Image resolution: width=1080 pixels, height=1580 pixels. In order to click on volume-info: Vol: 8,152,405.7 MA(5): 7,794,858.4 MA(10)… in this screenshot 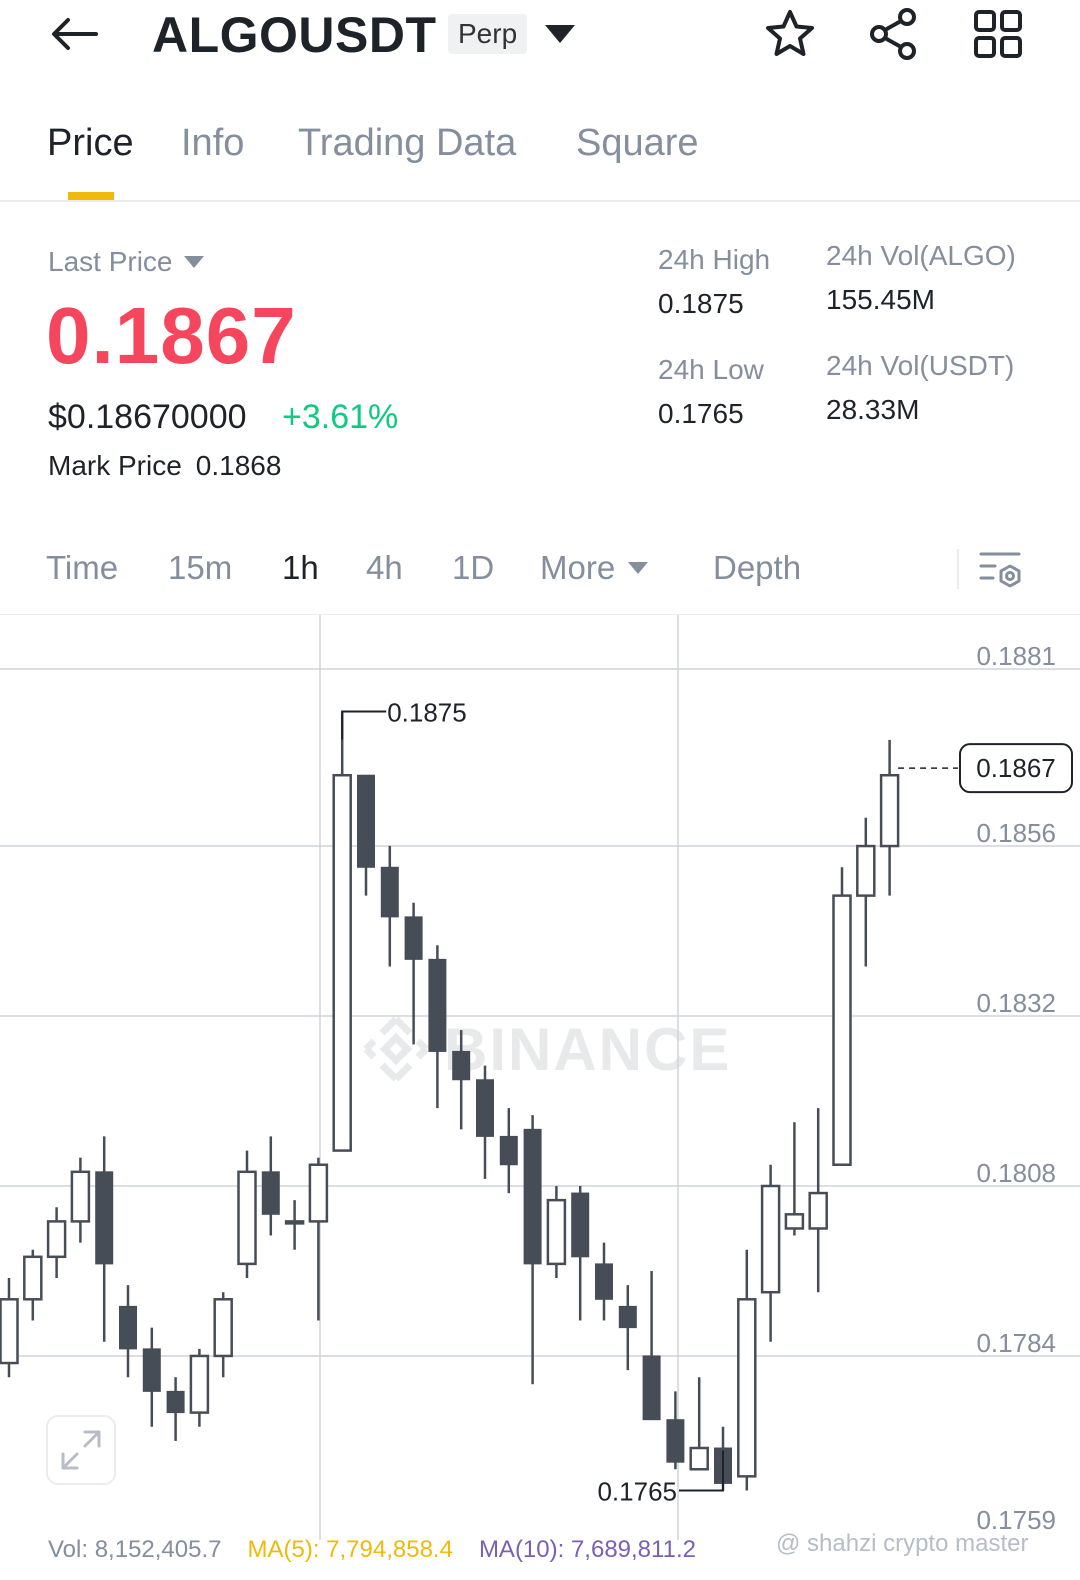, I will do `click(385, 1550)`.